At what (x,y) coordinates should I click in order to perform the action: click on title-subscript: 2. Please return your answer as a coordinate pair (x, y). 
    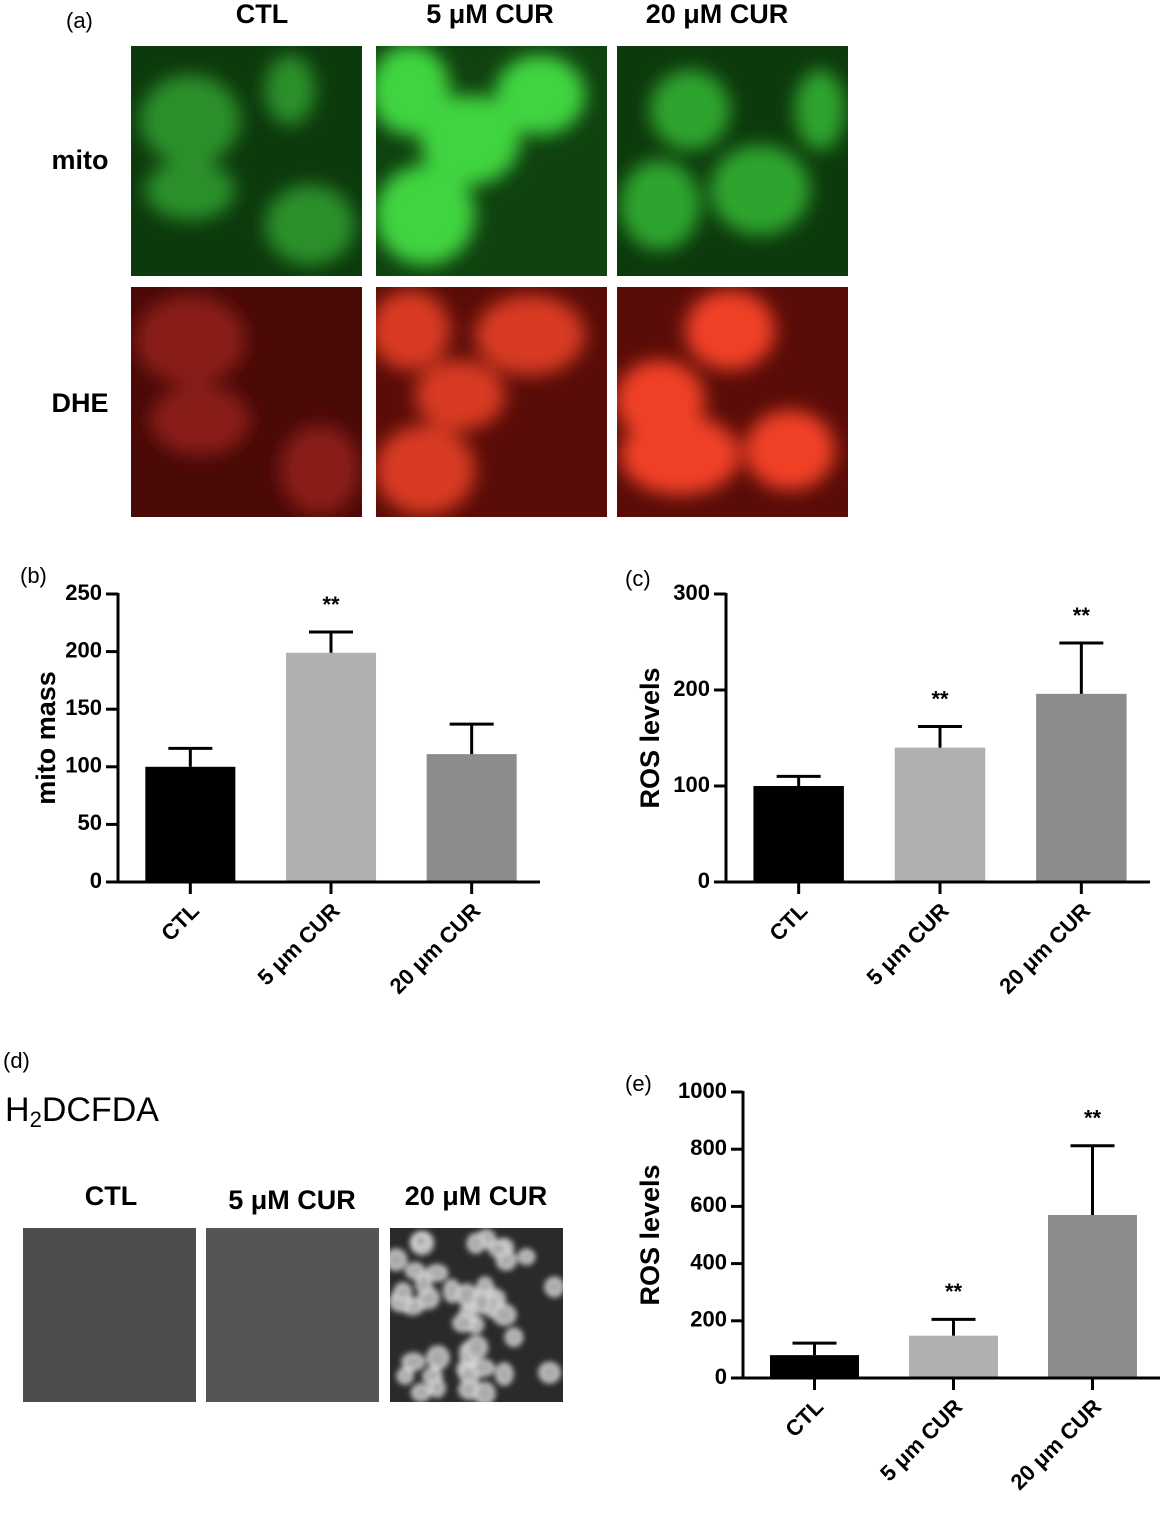
    Looking at the image, I should click on (36, 1119).